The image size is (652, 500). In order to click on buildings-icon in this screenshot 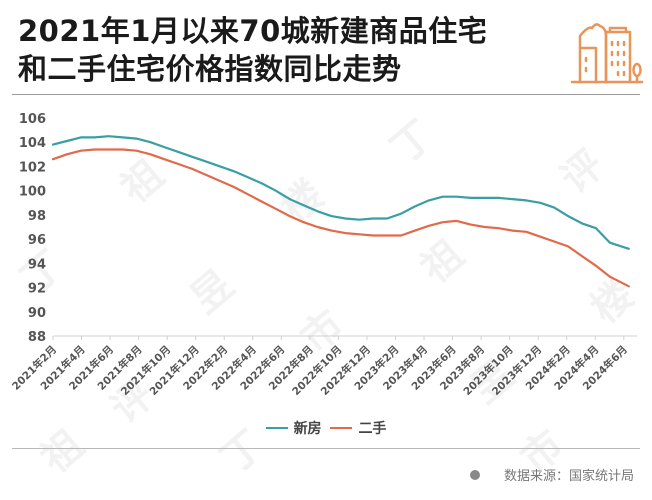, I will do `click(607, 53)`.